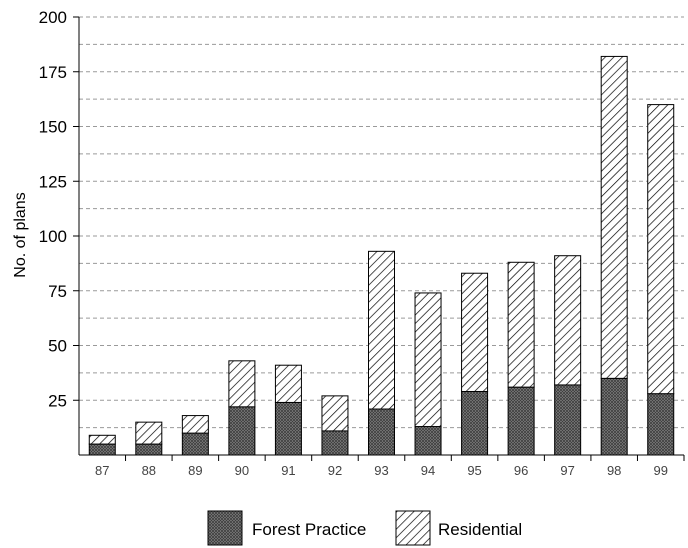 This screenshot has height=548, width=688. Describe the element at coordinates (521, 470) in the screenshot. I see `x-tick-label: 96` at that location.